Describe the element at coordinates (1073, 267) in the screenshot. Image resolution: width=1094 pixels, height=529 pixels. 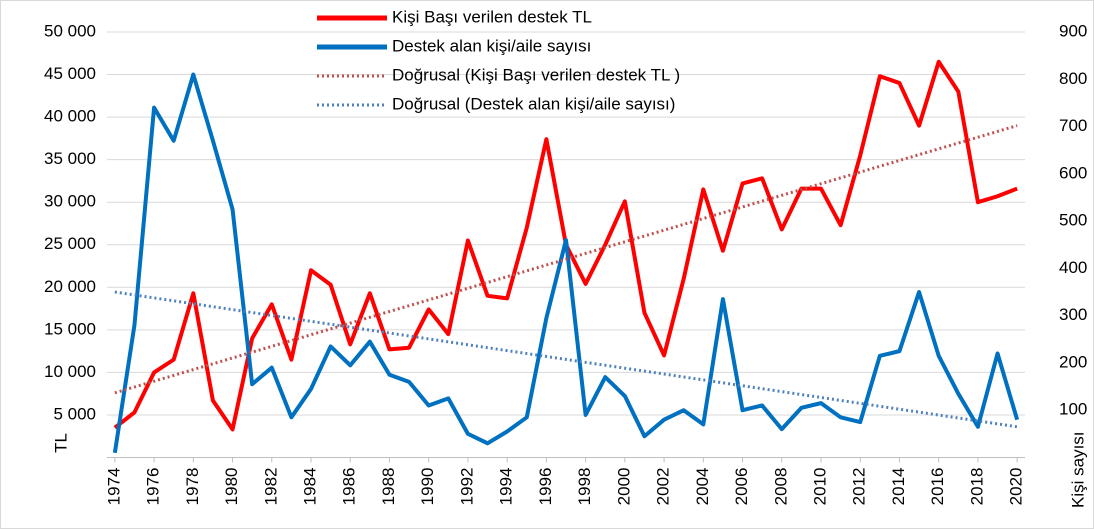
I see `y2-tick-label: 400` at that location.